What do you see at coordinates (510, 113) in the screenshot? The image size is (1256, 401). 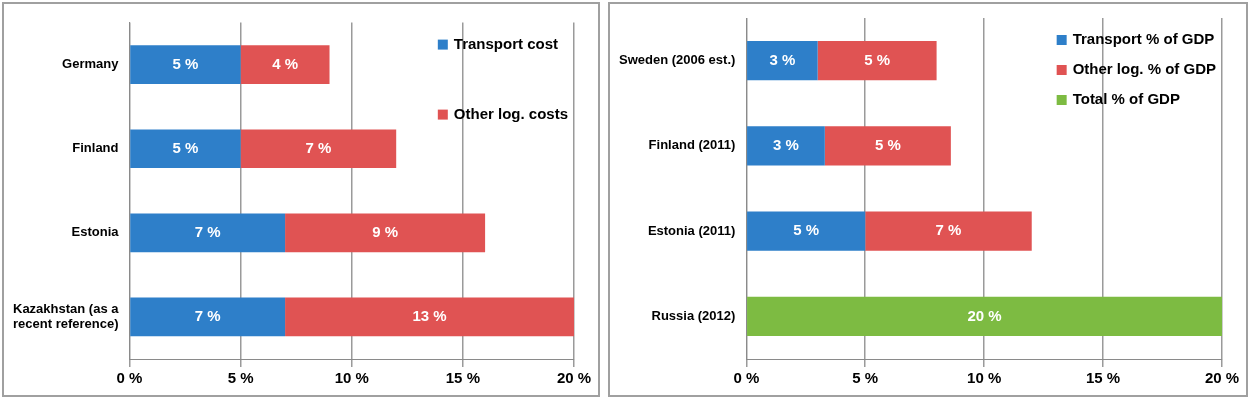 I see `legend-label: Other log. costs` at bounding box center [510, 113].